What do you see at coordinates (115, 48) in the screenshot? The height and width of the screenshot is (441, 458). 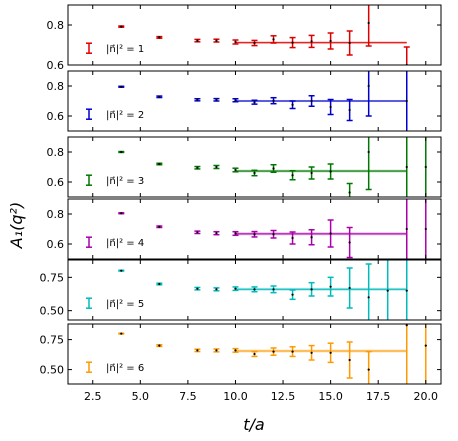 I see `legend: |n⃗|² = 1` at bounding box center [115, 48].